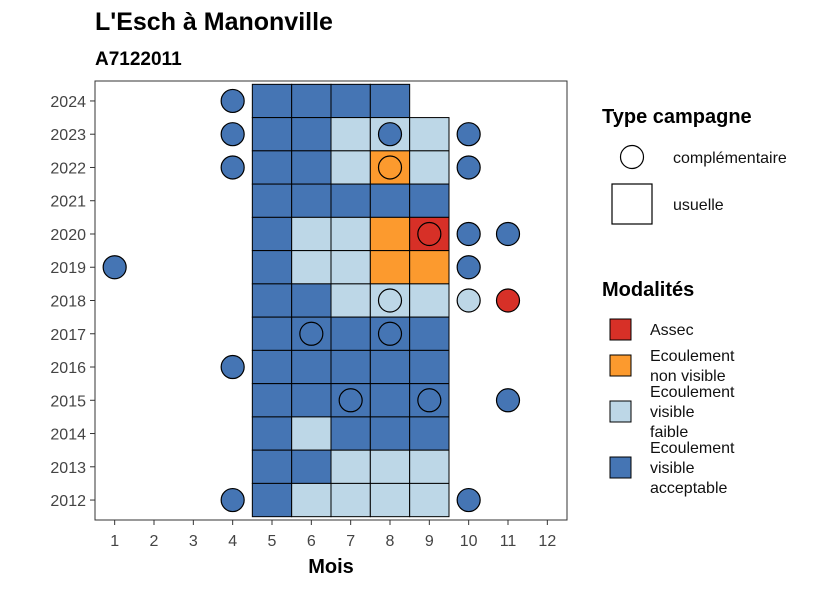 This screenshot has height=590, width=826. Describe the element at coordinates (68, 401) in the screenshot. I see `y-tick-label: 2015` at that location.